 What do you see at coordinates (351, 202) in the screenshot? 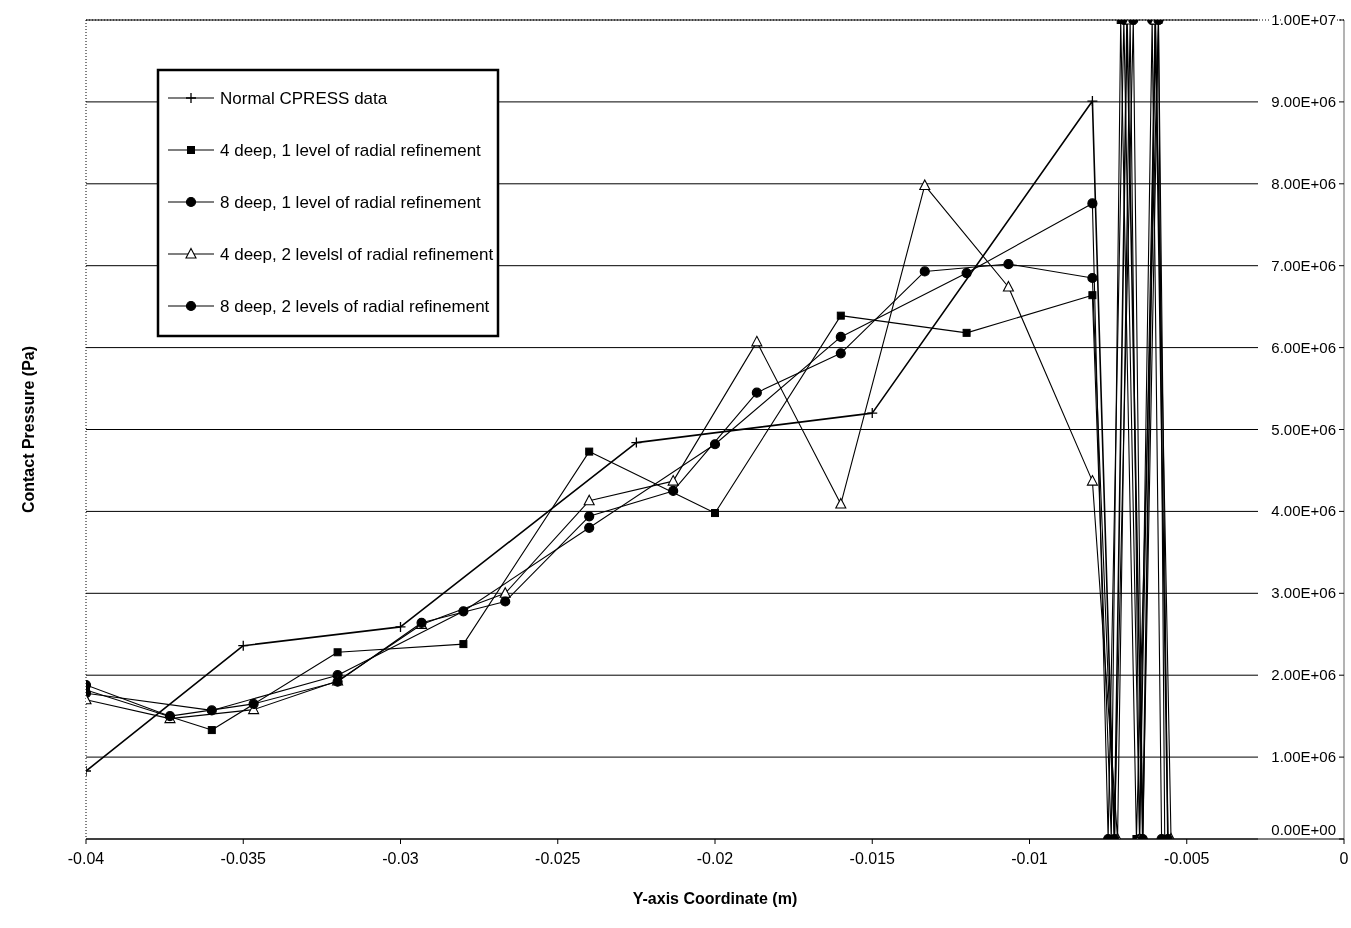
I see `legend-label: 8 deep, 1 level of radial refinement` at bounding box center [351, 202].